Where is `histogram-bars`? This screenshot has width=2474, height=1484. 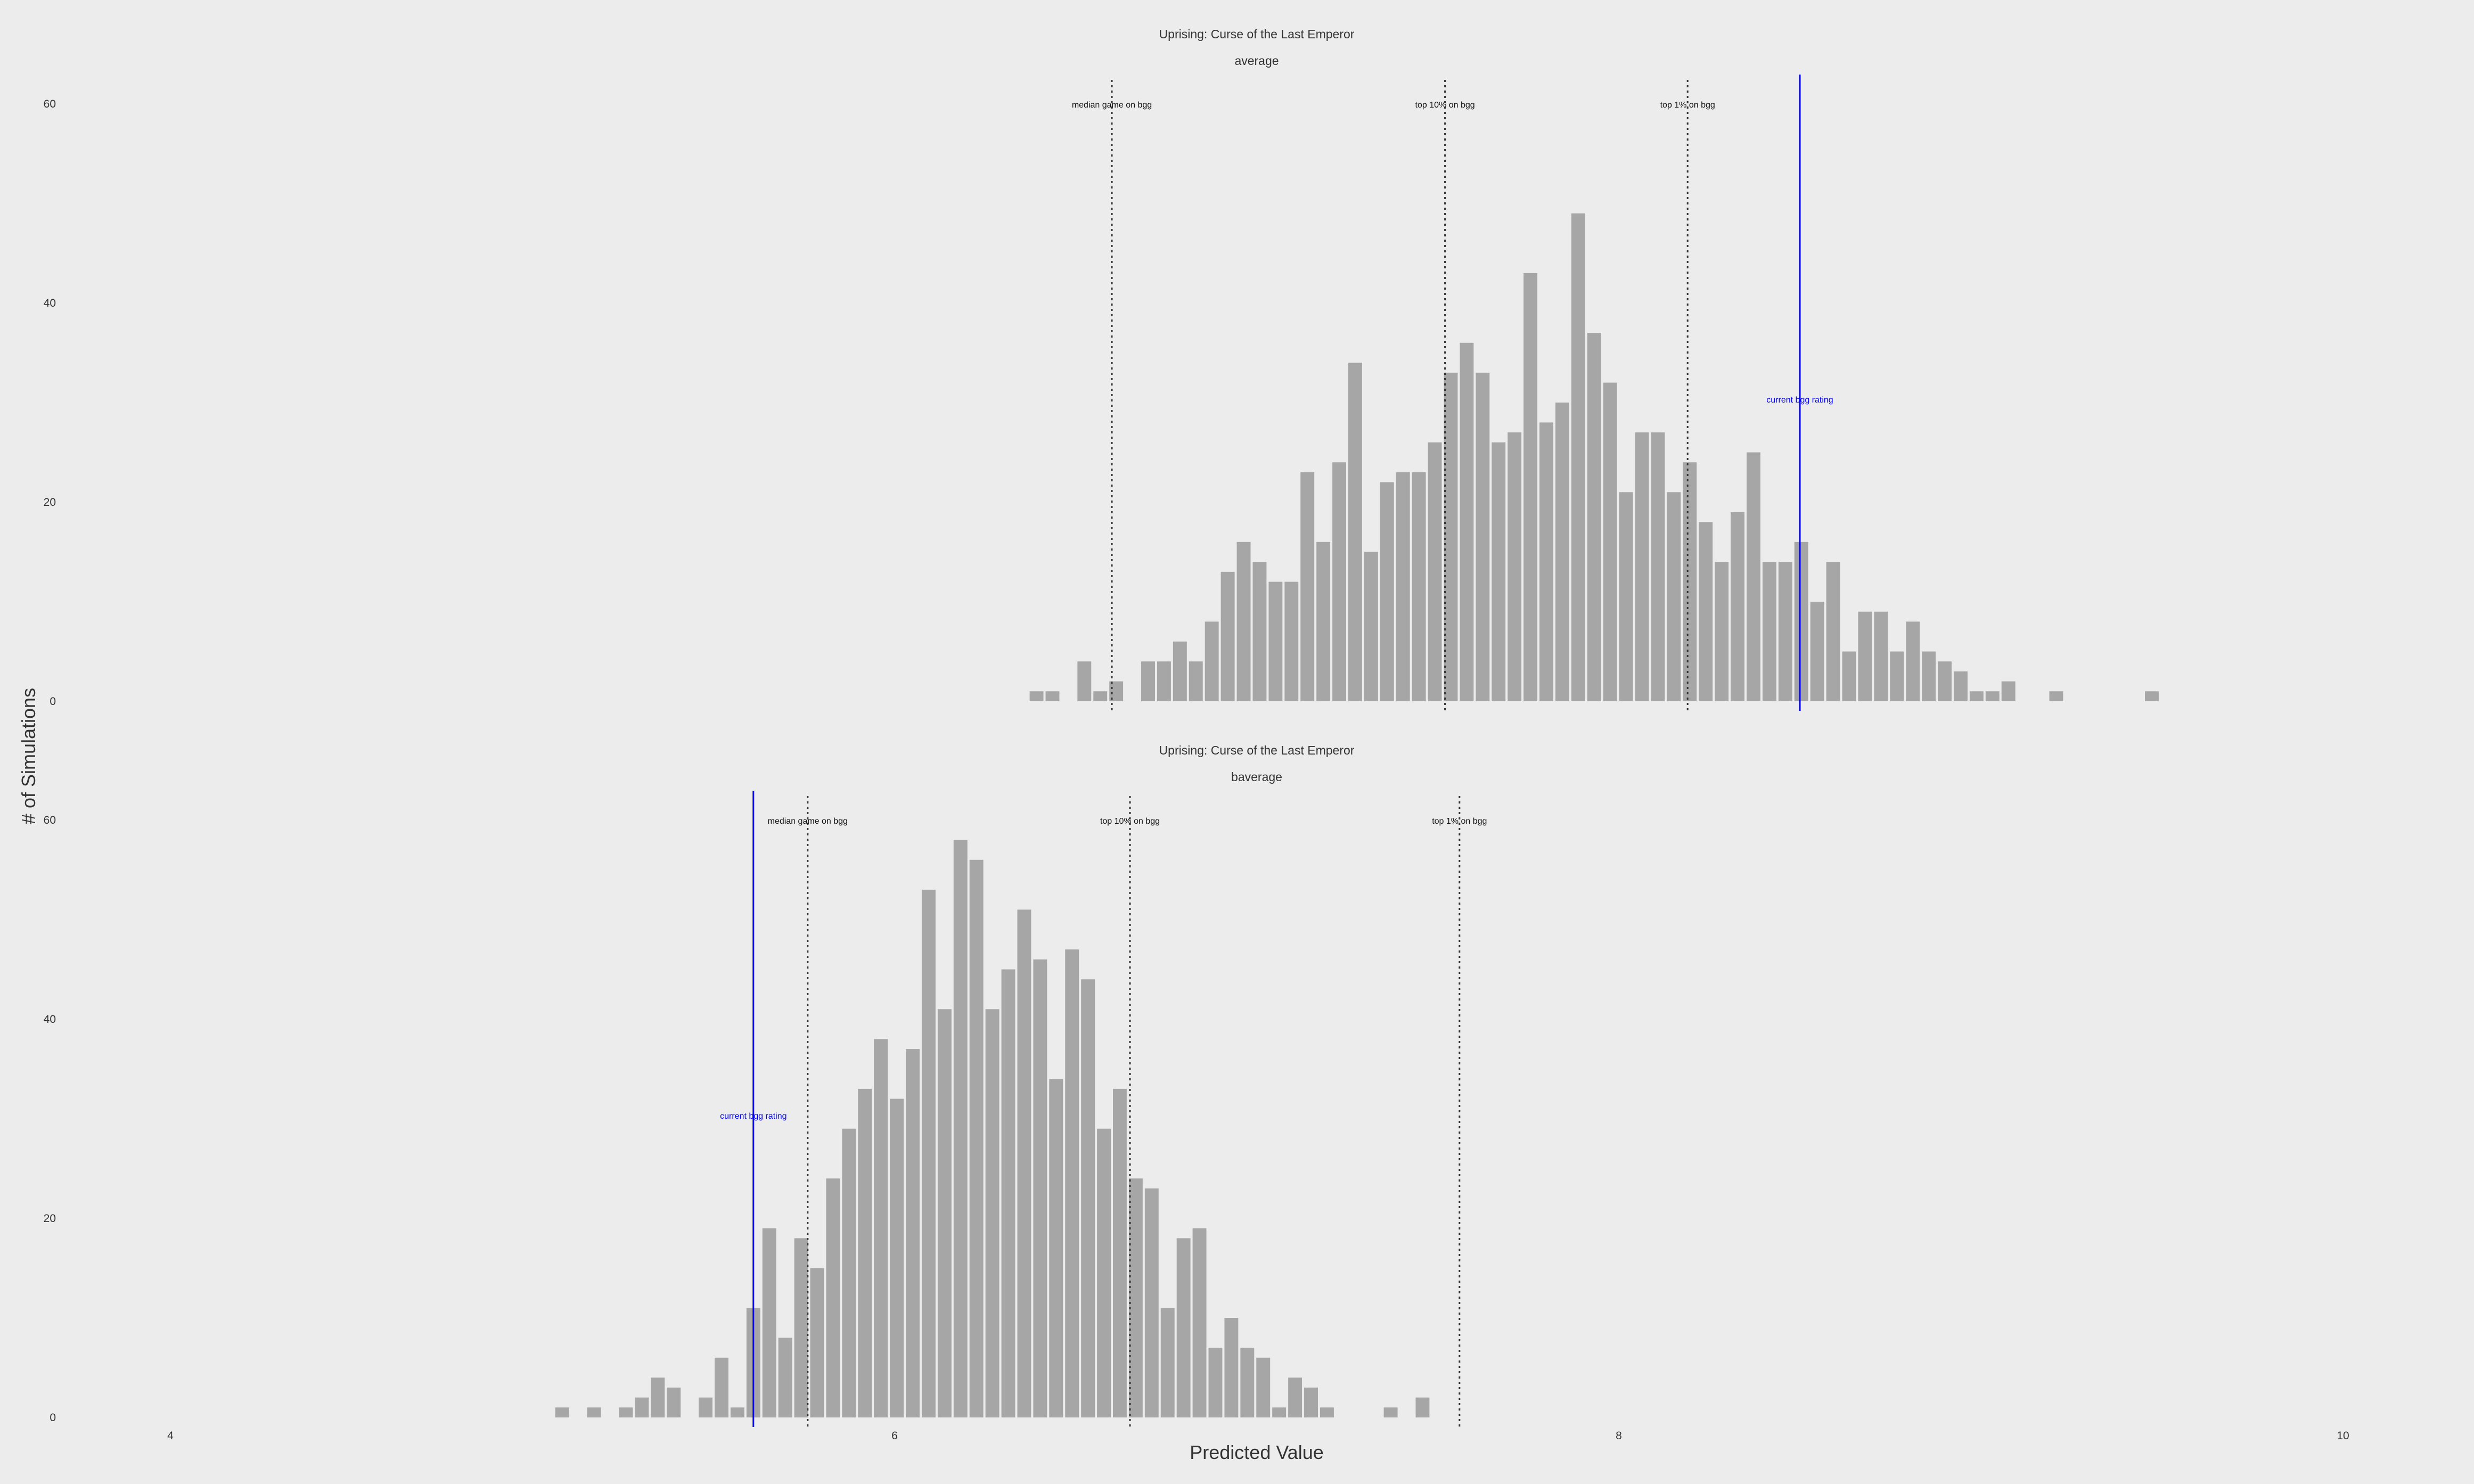 histogram-bars is located at coordinates (992, 1128).